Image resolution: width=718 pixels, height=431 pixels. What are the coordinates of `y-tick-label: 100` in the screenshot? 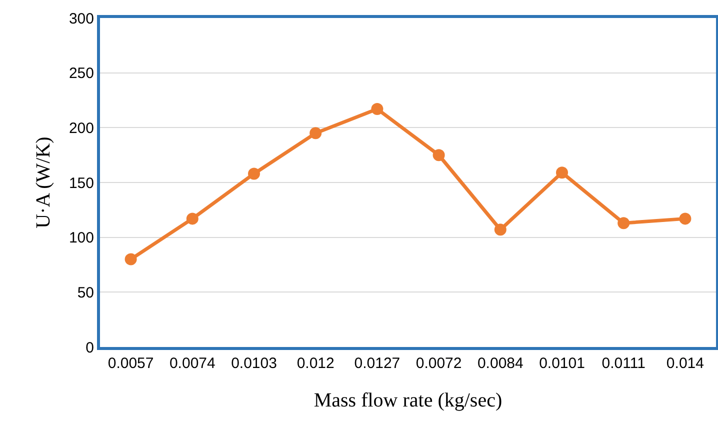 It's located at (81, 238).